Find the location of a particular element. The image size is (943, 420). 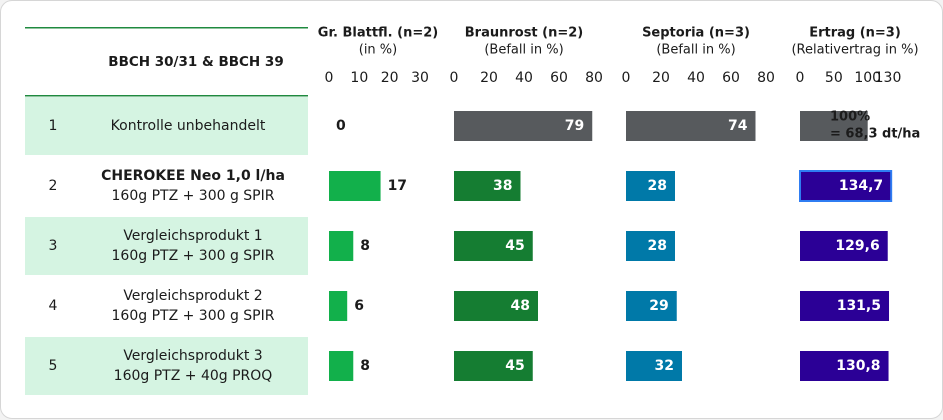

row-header: BBCH 30/31 & BBCH 39 is located at coordinates (195, 62).